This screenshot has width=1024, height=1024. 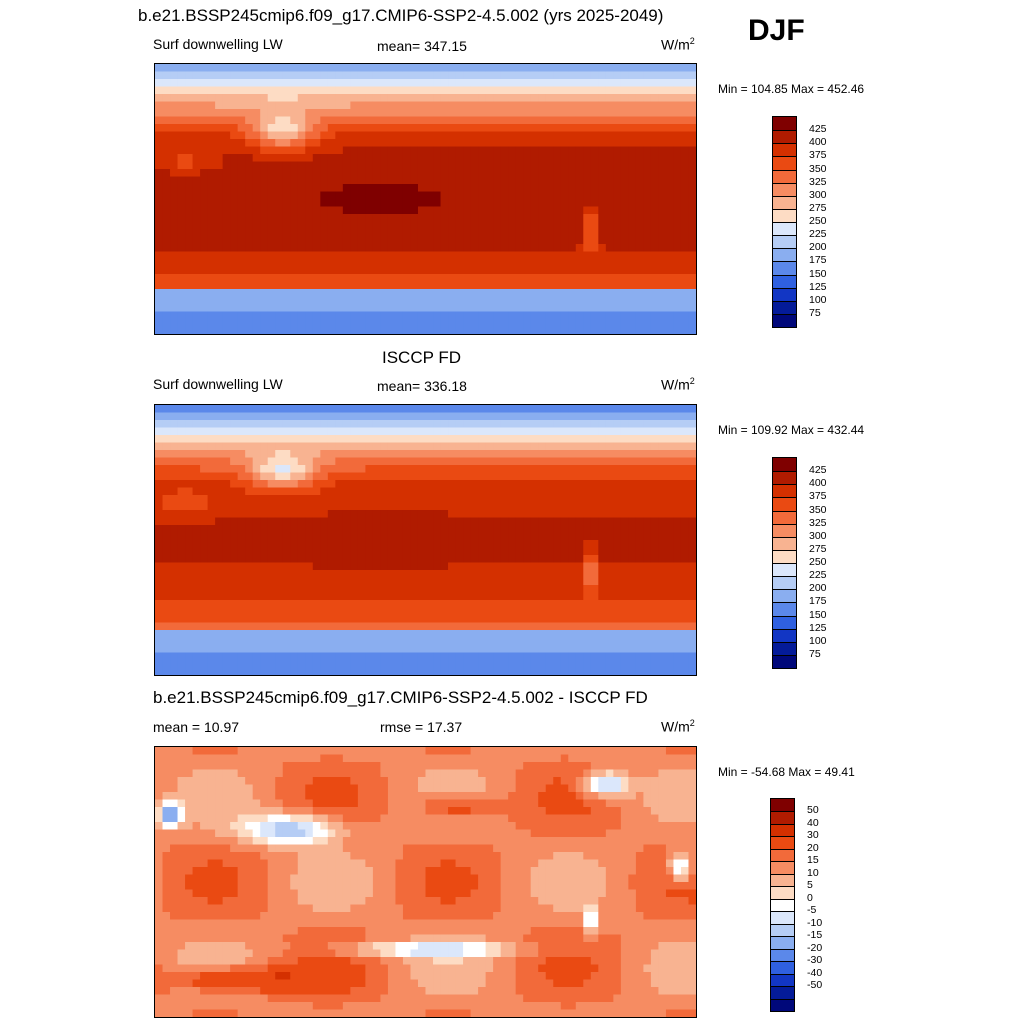 I want to click on panel2-title: ISCCP FD, so click(x=422, y=357).